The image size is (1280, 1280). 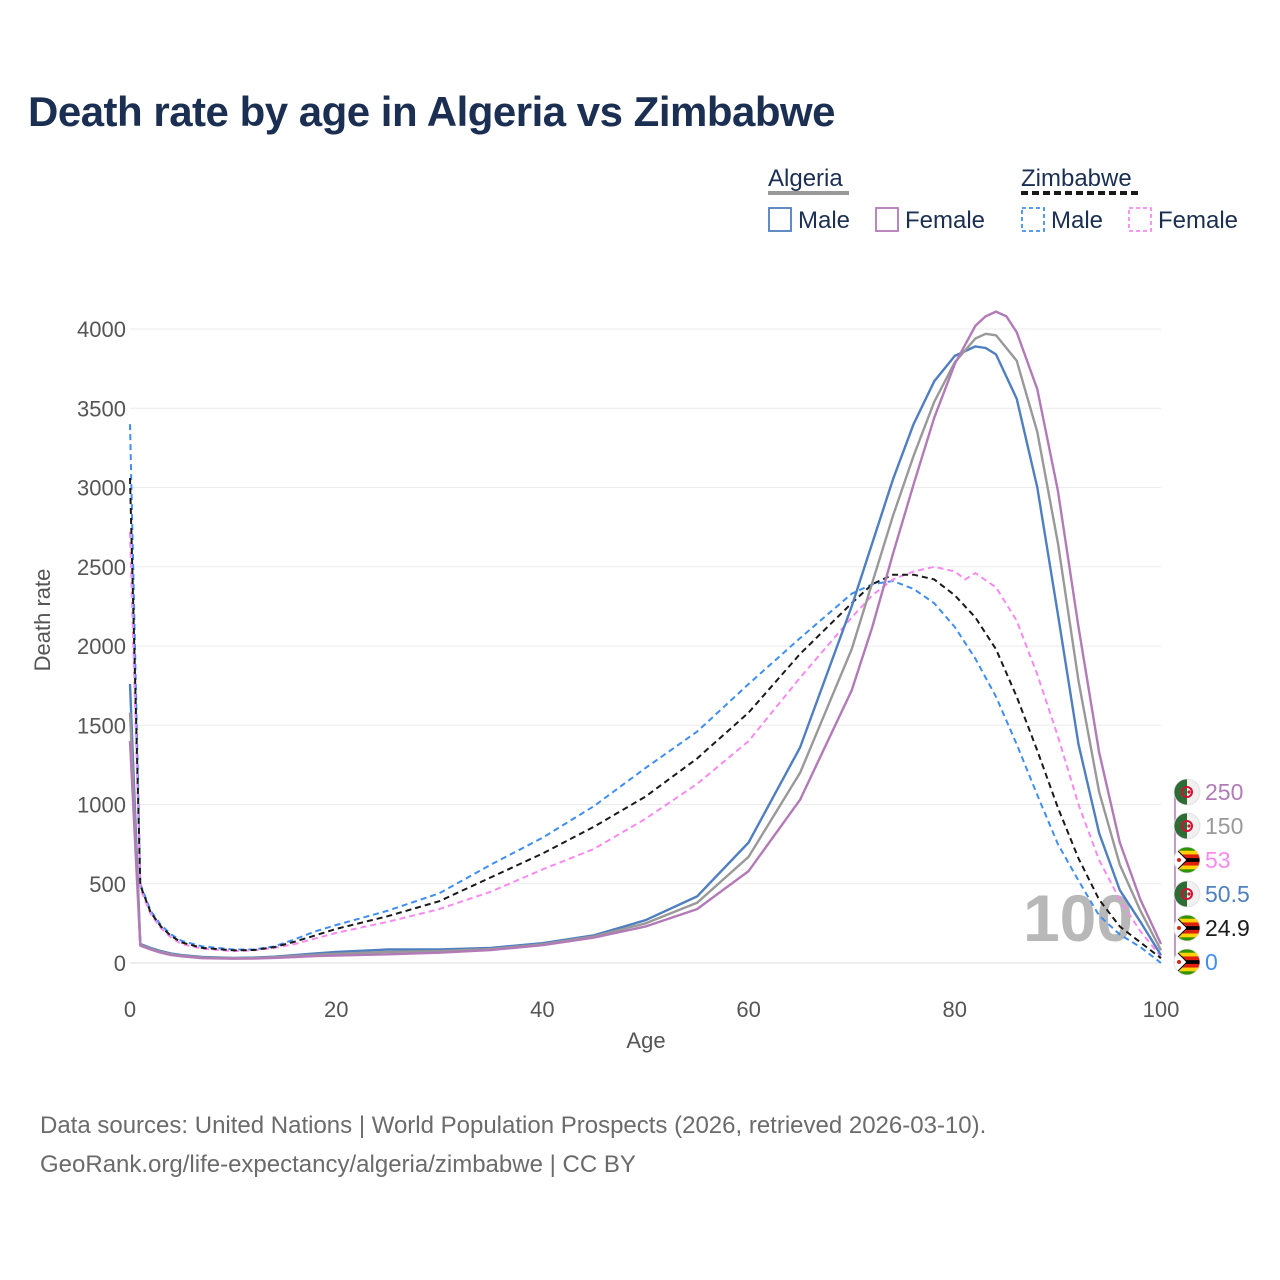 I want to click on legend-label-zimbabwe-male: Male, so click(x=1077, y=220).